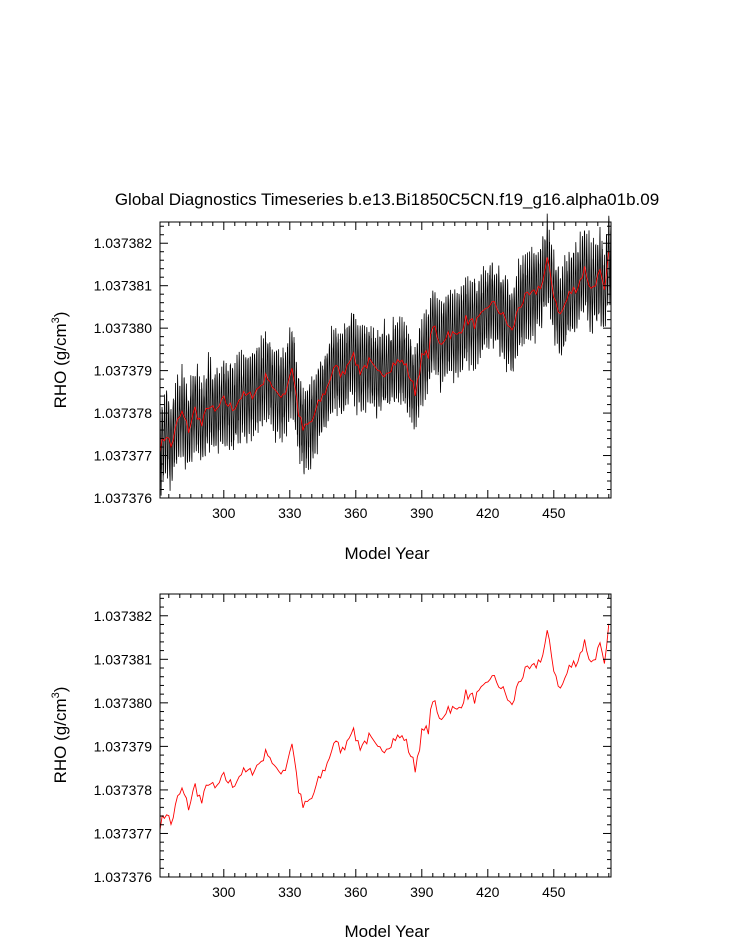 The width and height of the screenshot is (733, 945). Describe the element at coordinates (60, 365) in the screenshot. I see `top-y-axis-label-text: RHO (g/cm` at that location.